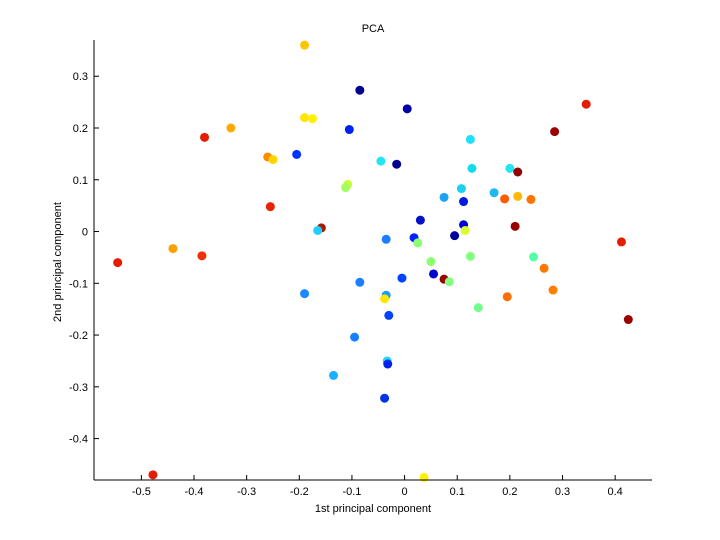 This screenshot has height=540, width=720. I want to click on y-tick-label: -0.4, so click(78, 440).